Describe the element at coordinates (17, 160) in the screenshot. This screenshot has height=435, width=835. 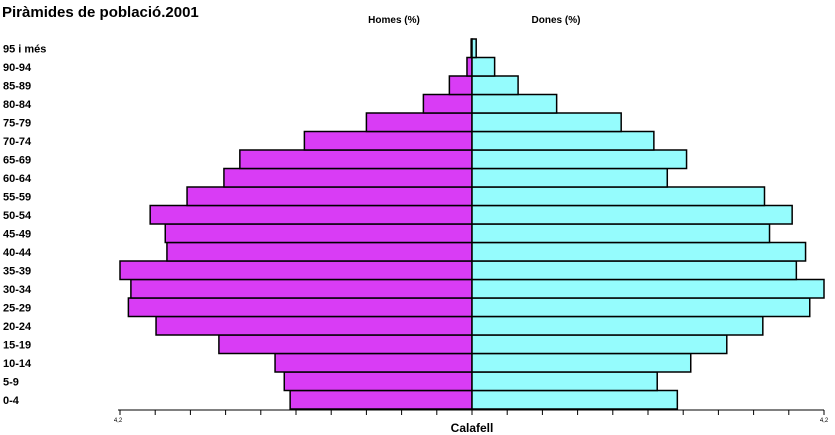
I see `category-label: 65-69` at that location.